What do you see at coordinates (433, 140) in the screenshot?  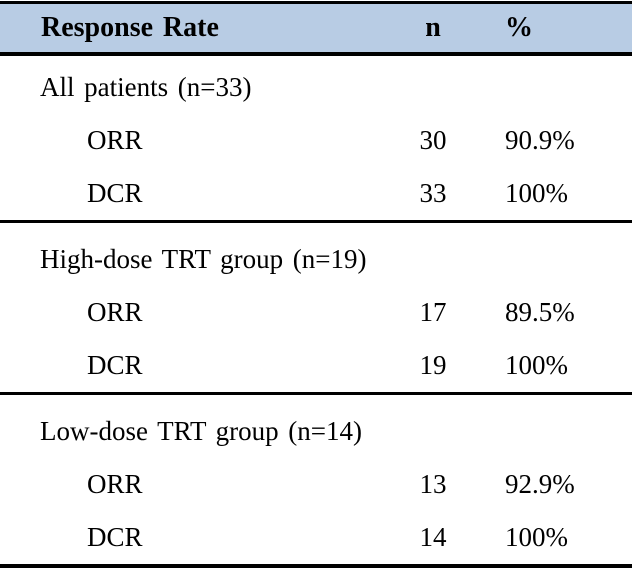 I see `row-n-value: 30` at bounding box center [433, 140].